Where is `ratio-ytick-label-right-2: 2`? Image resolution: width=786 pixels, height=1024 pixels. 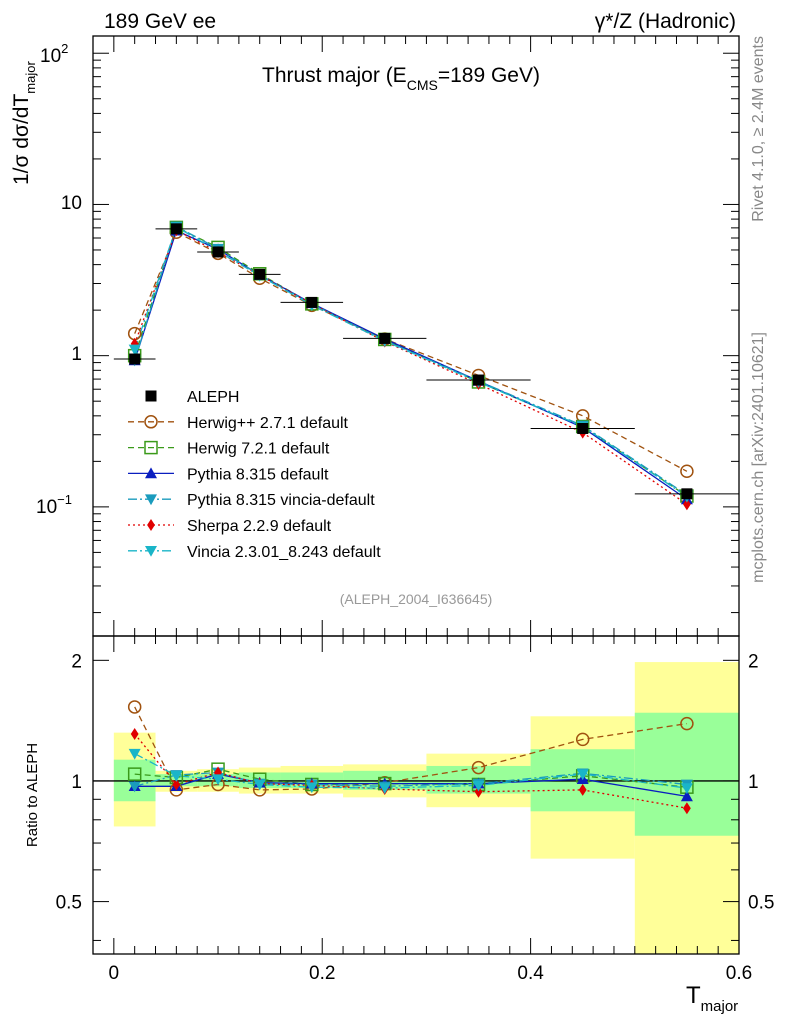 ratio-ytick-label-right-2: 2 is located at coordinates (753, 661).